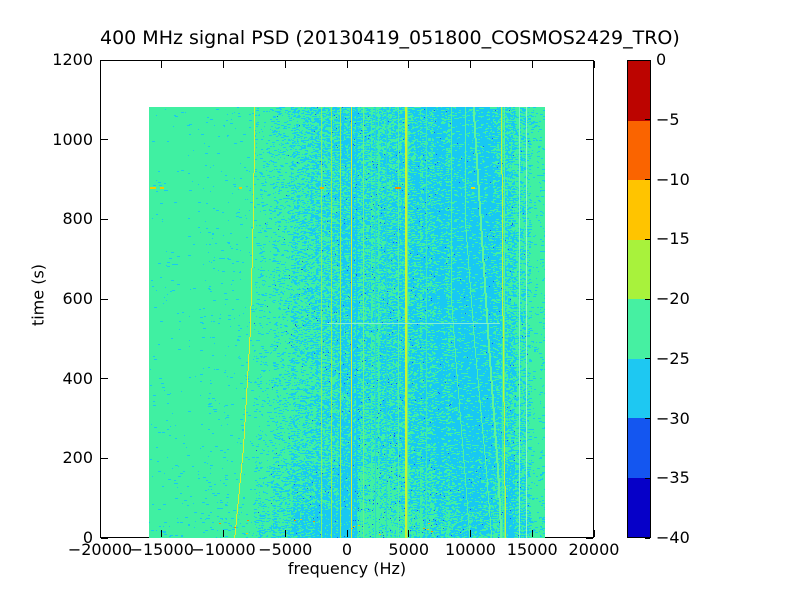 This screenshot has height=600, width=800. What do you see at coordinates (347, 568) in the screenshot?
I see `x-axis-label: frequency (Hz)` at bounding box center [347, 568].